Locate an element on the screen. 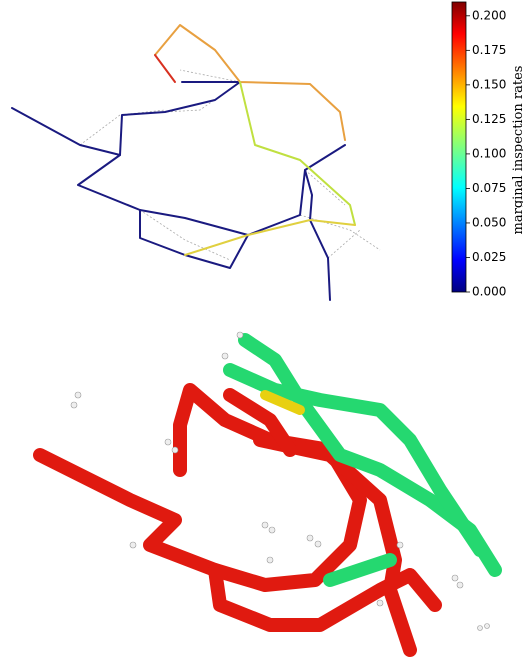 Image resolution: width=523 pixels, height=670 pixels. tick-label: 0.075 is located at coordinates (489, 188).